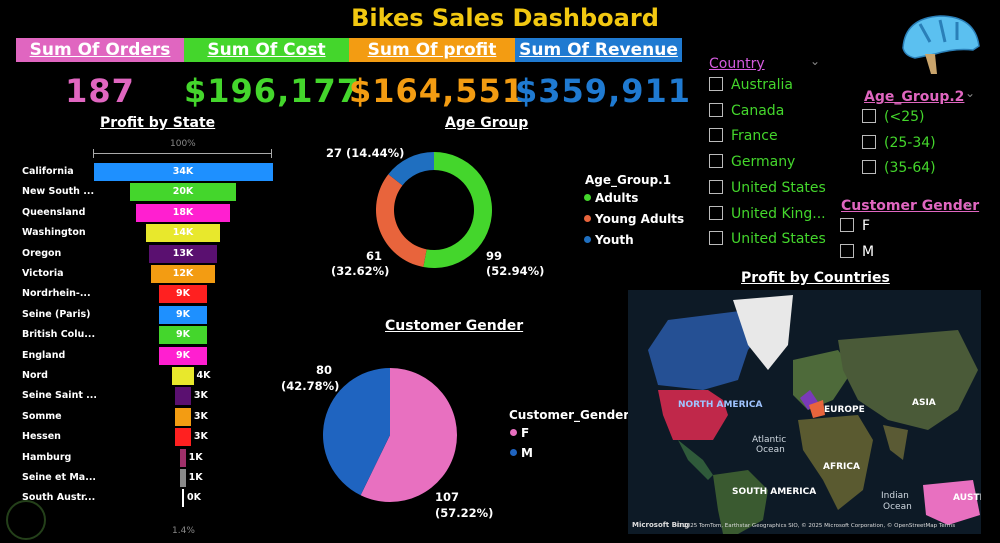 The height and width of the screenshot is (543, 1000). Describe the element at coordinates (855, 226) in the screenshot. I see `gender-option: F` at that location.